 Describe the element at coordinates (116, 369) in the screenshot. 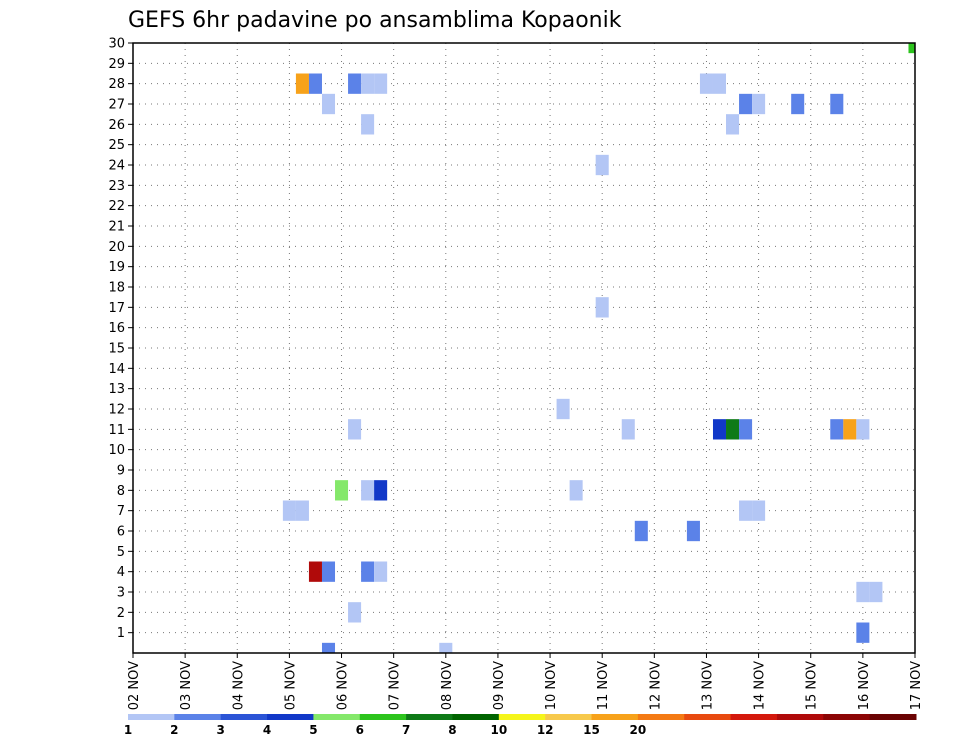

I see `y-tick-label: 14` at that location.